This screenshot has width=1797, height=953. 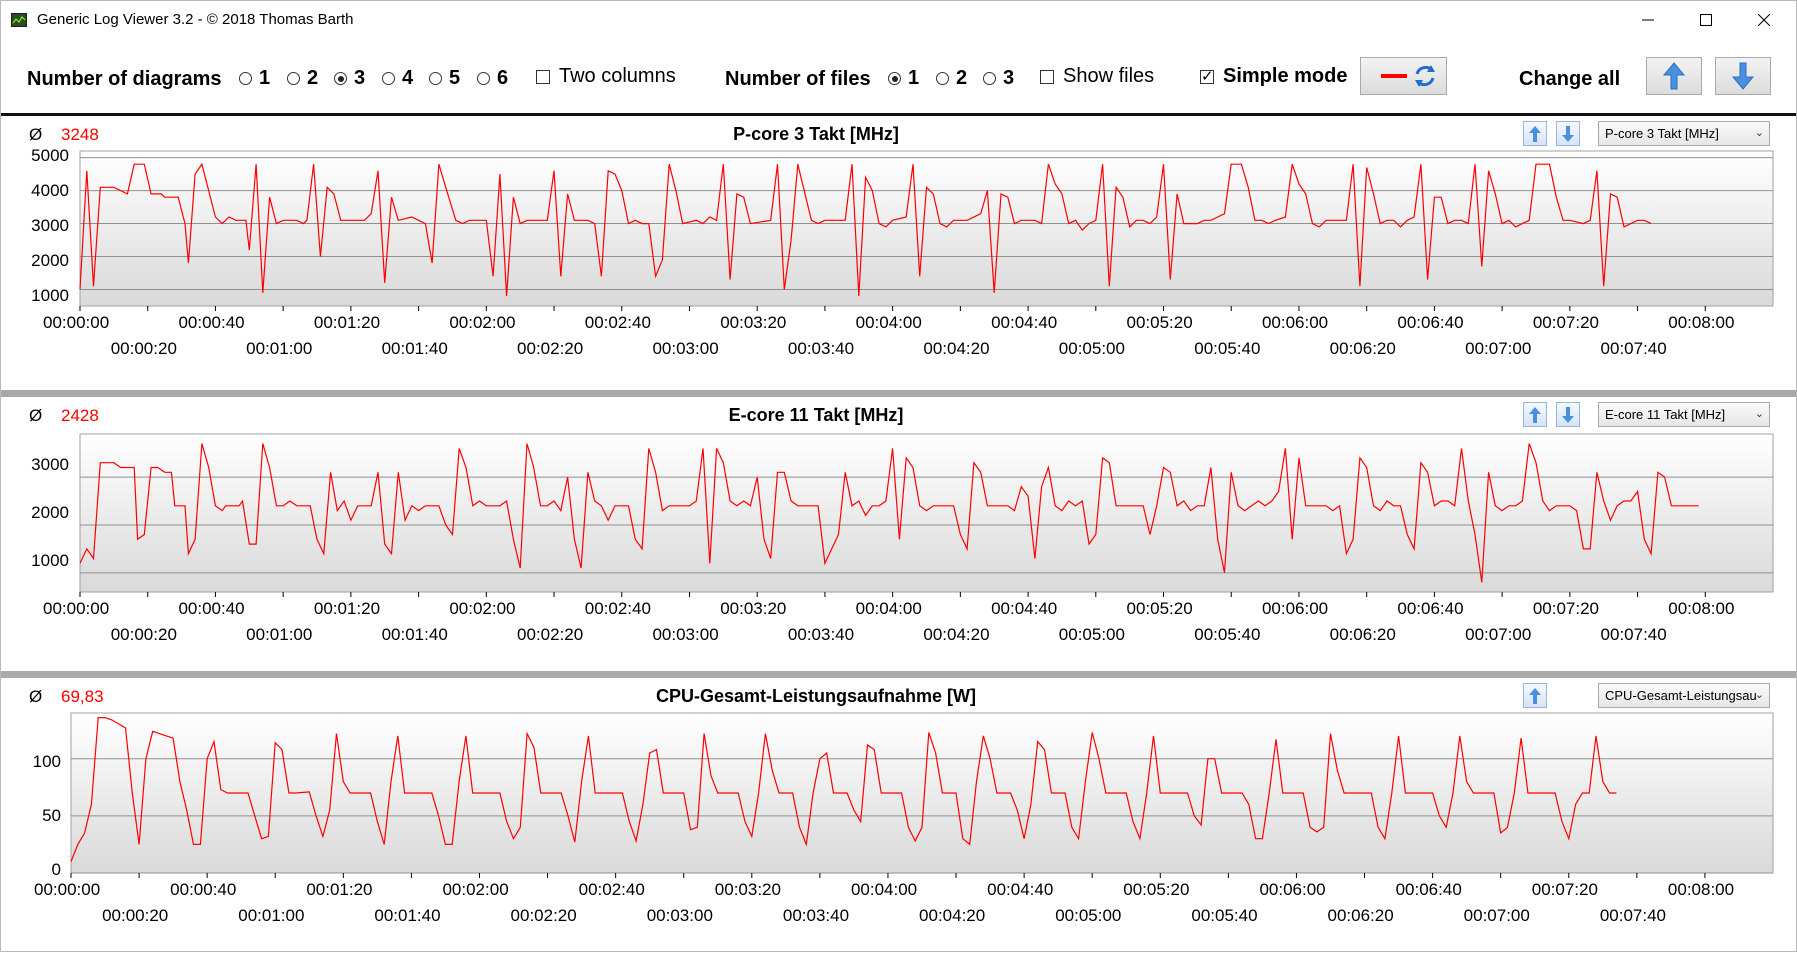 I want to click on y-tick-label: 2000, so click(x=50, y=512).